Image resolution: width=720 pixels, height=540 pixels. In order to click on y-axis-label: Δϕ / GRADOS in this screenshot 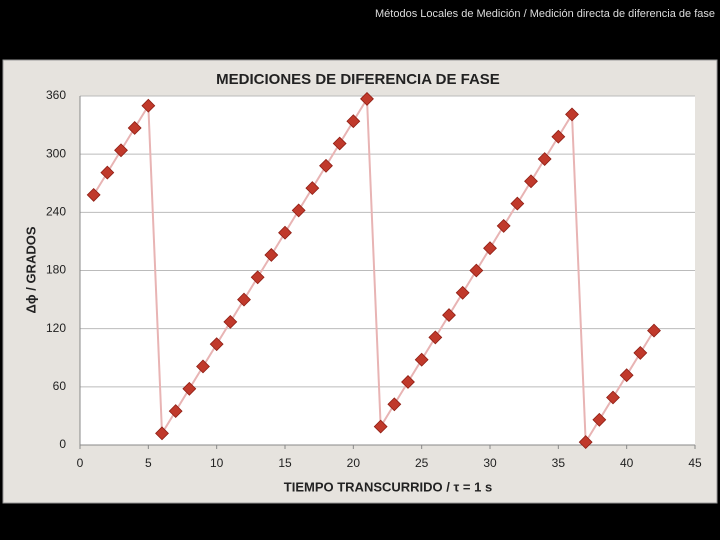, I will do `click(30, 269)`.